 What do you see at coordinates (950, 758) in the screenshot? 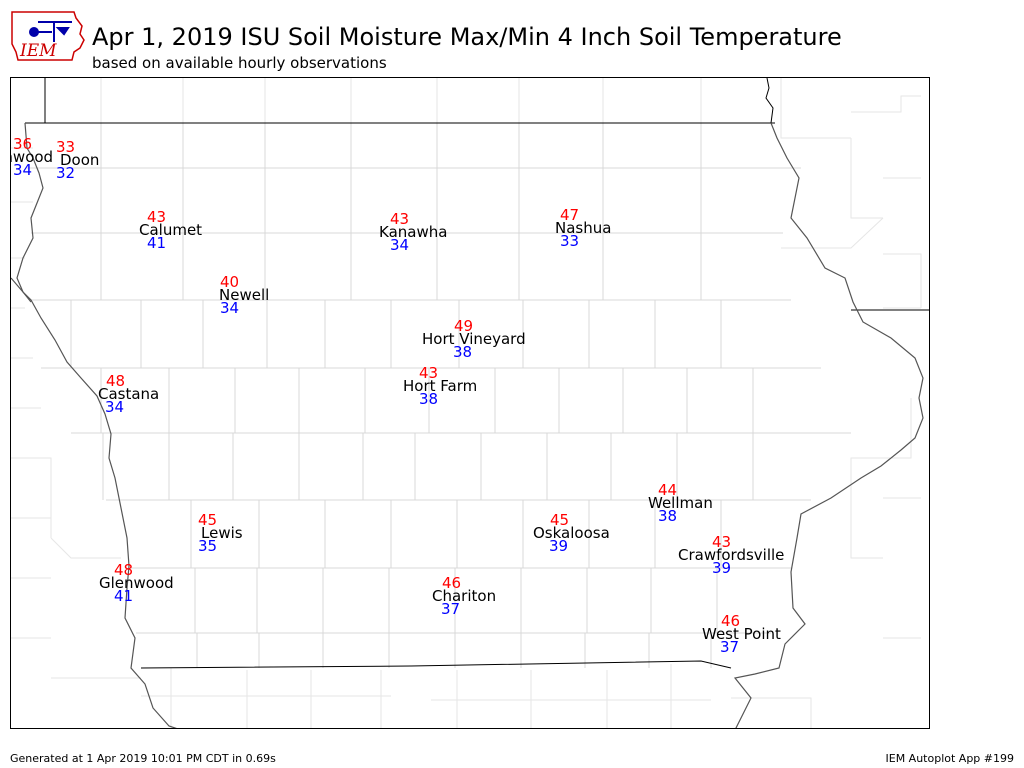
I see `autoplot-app-label: IEM Autoplot App #199` at bounding box center [950, 758].